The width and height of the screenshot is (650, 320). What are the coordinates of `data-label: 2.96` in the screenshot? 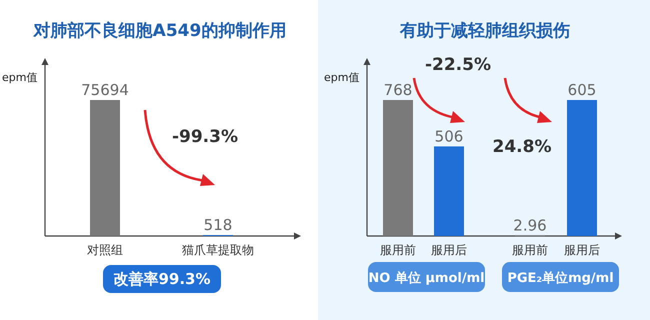 It's located at (530, 225).